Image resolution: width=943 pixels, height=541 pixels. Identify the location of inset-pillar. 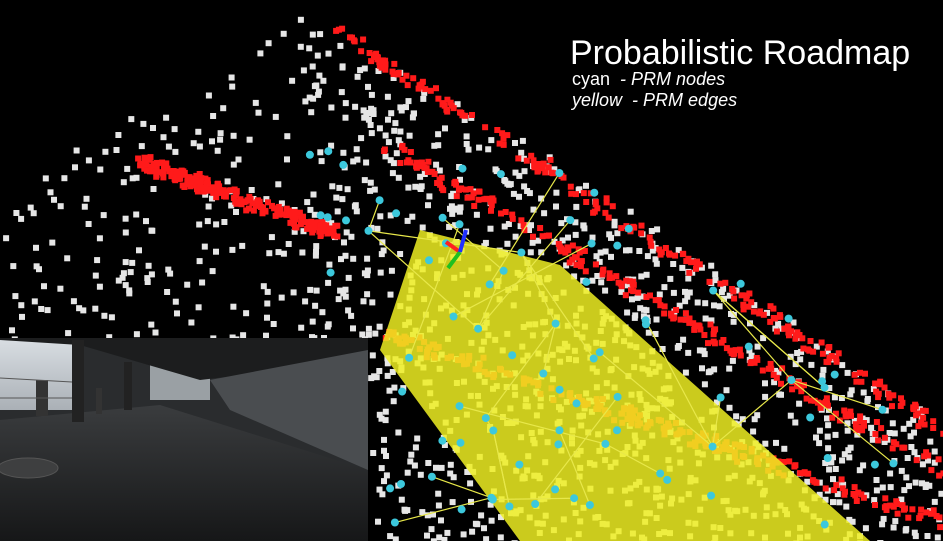
(78, 381).